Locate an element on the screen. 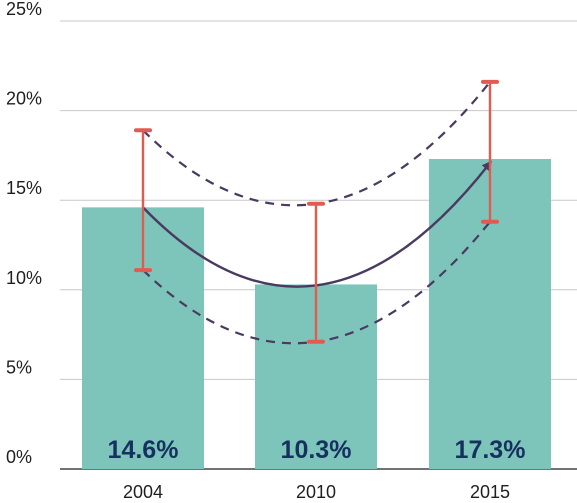  x-tick-label: 2015 is located at coordinates (490, 492).